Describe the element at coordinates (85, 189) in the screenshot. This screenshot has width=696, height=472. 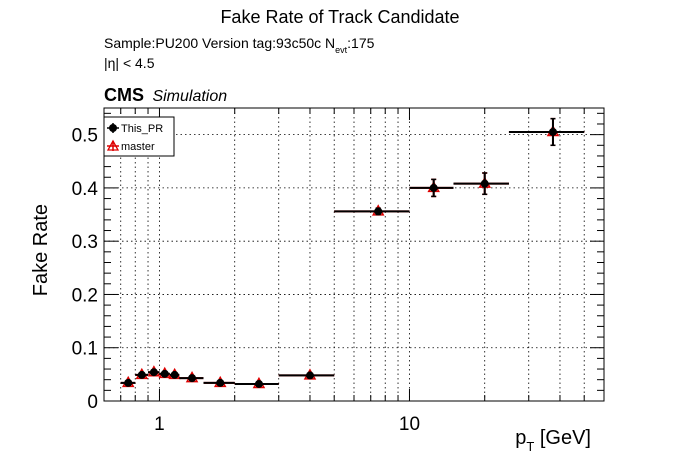
I see `y-tick-label: 0.4` at that location.